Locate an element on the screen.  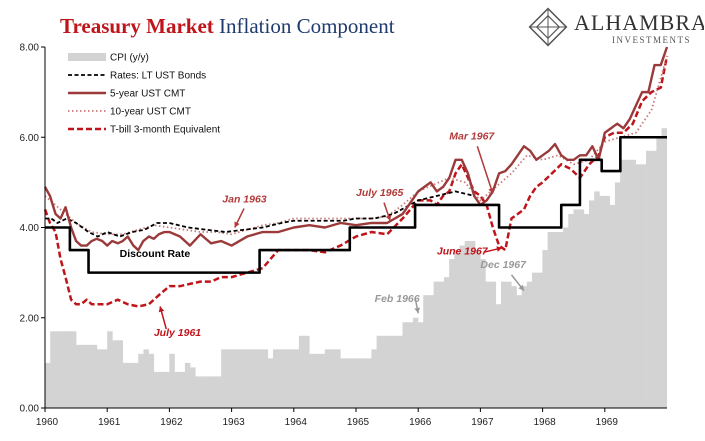
annotation-arrow is located at coordinates (485, 170).